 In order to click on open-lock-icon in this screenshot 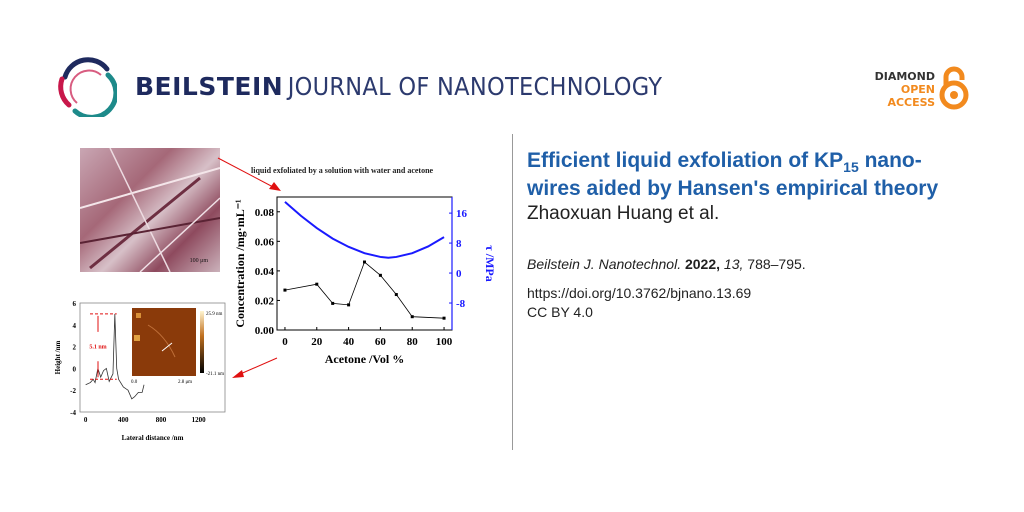, I will do `click(954, 88)`.